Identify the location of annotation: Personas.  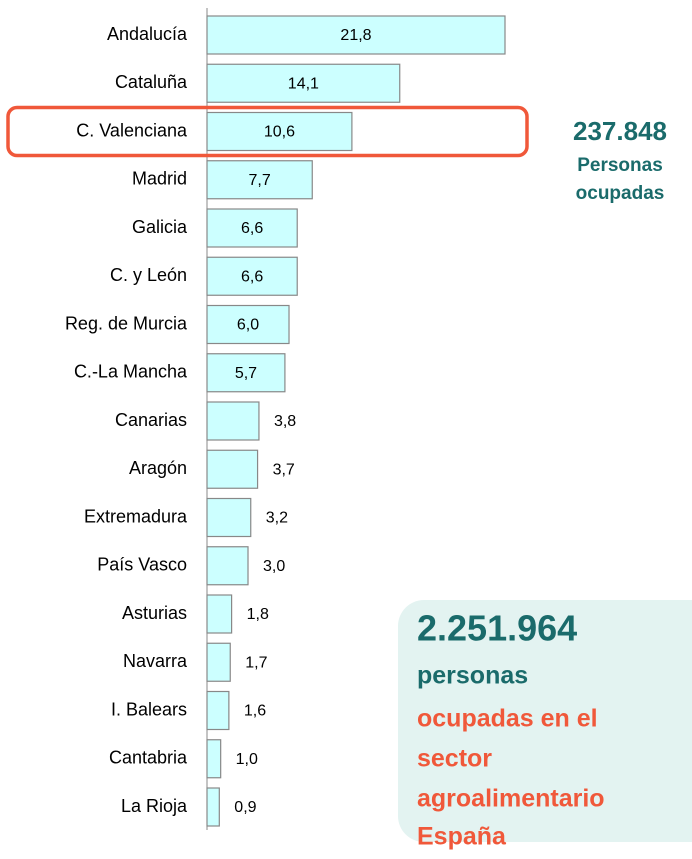
(620, 165).